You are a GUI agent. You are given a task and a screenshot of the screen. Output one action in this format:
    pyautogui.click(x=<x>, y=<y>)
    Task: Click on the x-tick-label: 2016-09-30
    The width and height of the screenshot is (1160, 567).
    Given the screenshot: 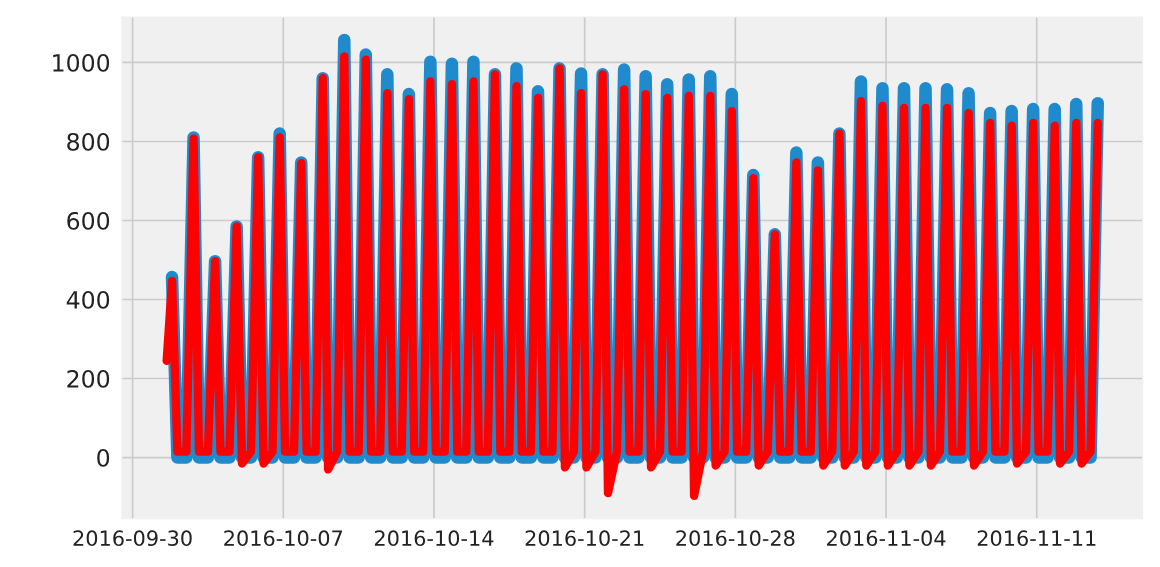 What is the action you would take?
    pyautogui.click(x=132, y=538)
    